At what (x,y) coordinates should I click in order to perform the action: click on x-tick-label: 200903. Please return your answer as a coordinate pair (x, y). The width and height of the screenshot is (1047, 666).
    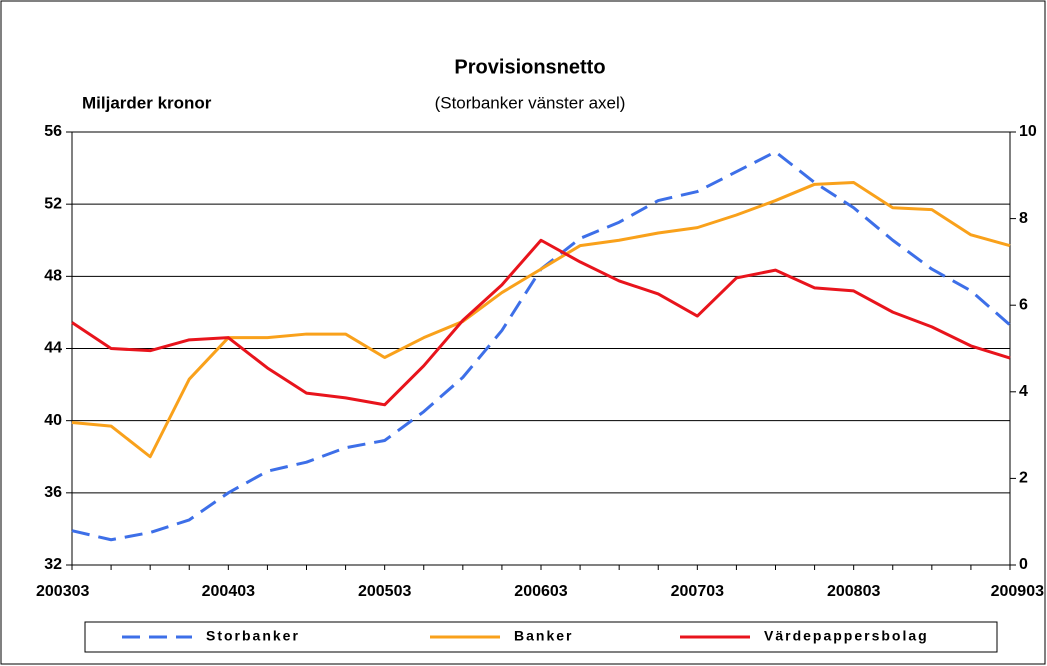
    Looking at the image, I should click on (1017, 591).